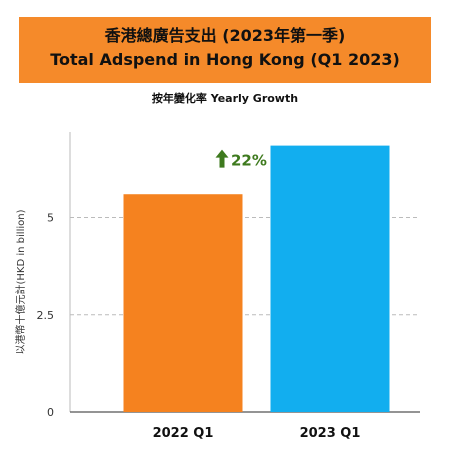 The height and width of the screenshot is (462, 450). I want to click on bar-2022-q1, so click(183, 303).